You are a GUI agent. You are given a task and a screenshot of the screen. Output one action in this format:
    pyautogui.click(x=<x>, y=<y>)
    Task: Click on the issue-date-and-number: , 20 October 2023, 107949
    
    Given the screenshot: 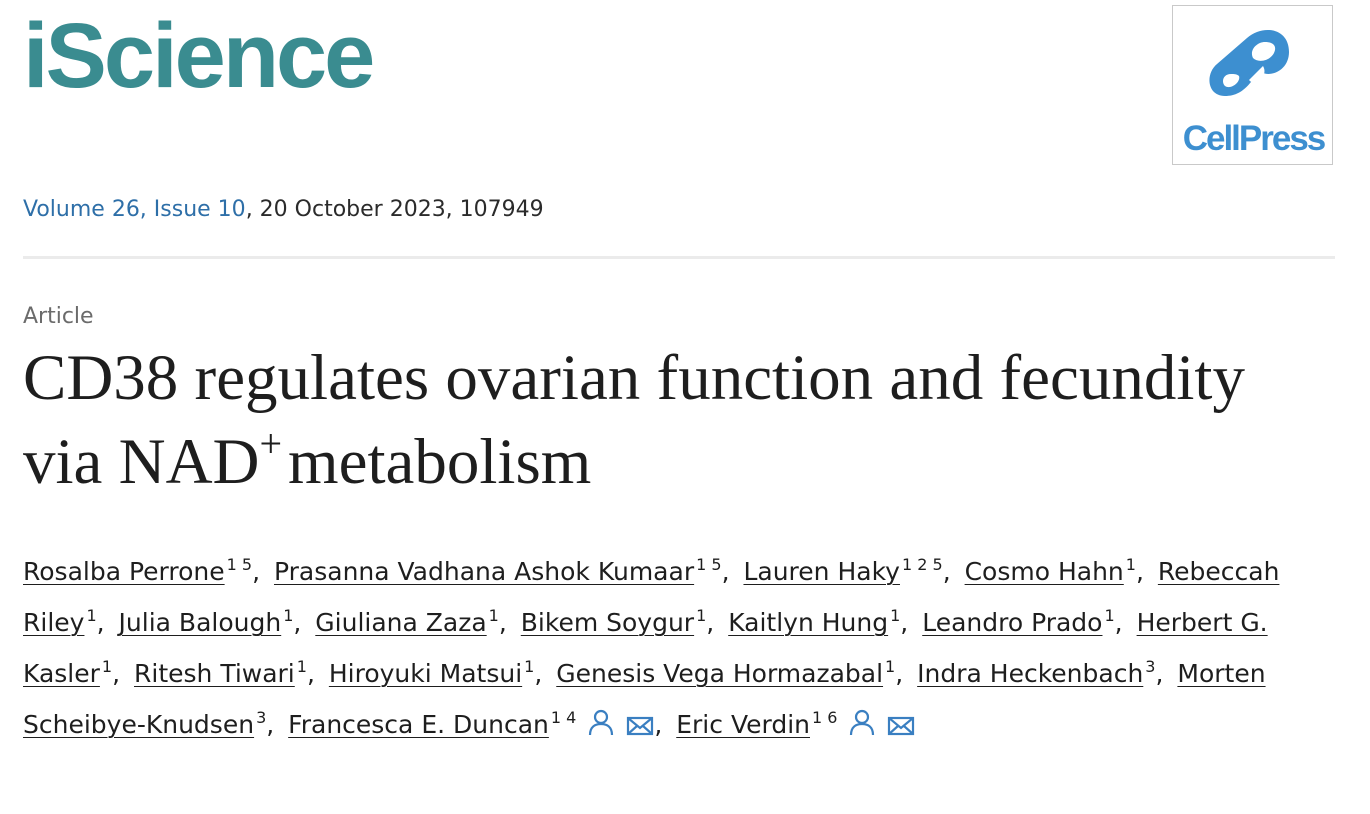 What is the action you would take?
    pyautogui.click(x=394, y=209)
    